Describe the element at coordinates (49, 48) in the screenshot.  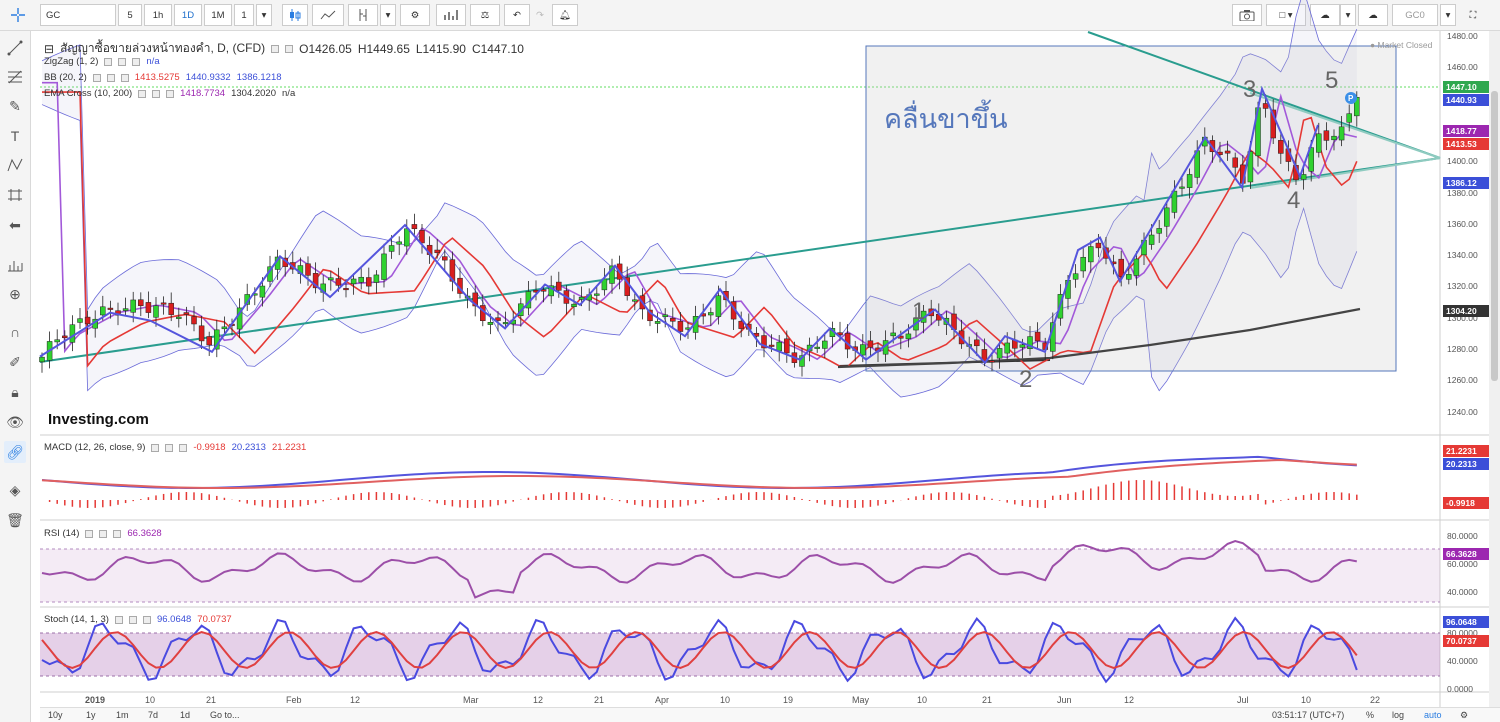
I see `collapse-icon: ⊟` at that location.